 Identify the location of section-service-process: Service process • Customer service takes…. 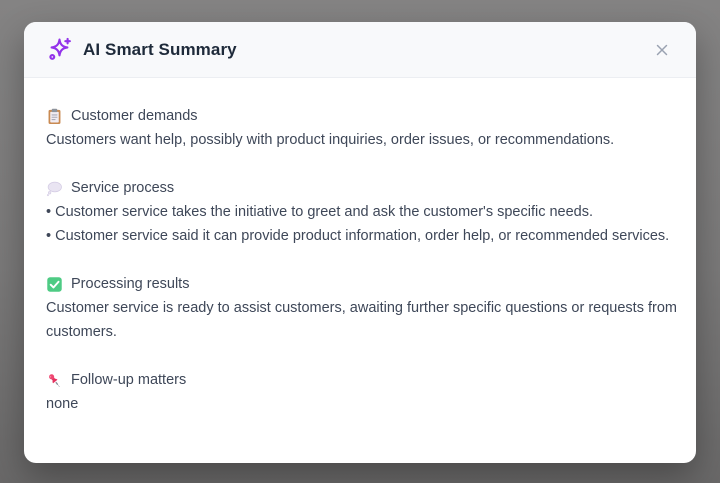
(363, 212).